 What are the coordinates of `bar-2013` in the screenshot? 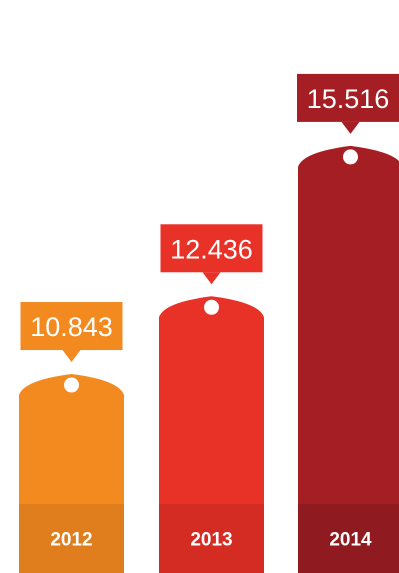 It's located at (211, 434).